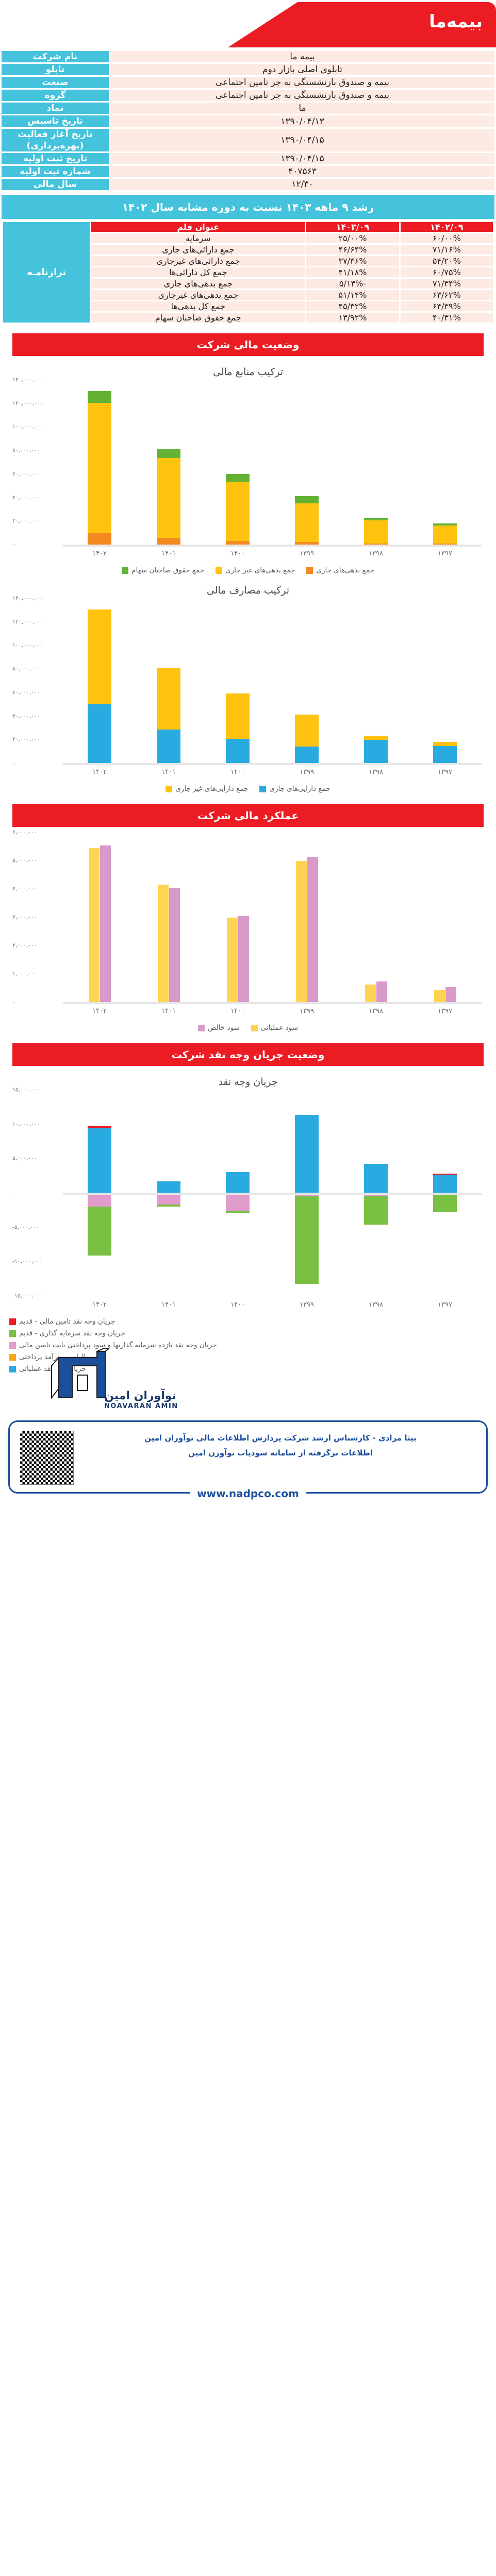 This screenshot has height=2576, width=496. What do you see at coordinates (273, 546) in the screenshot?
I see `x-axis-line` at bounding box center [273, 546].